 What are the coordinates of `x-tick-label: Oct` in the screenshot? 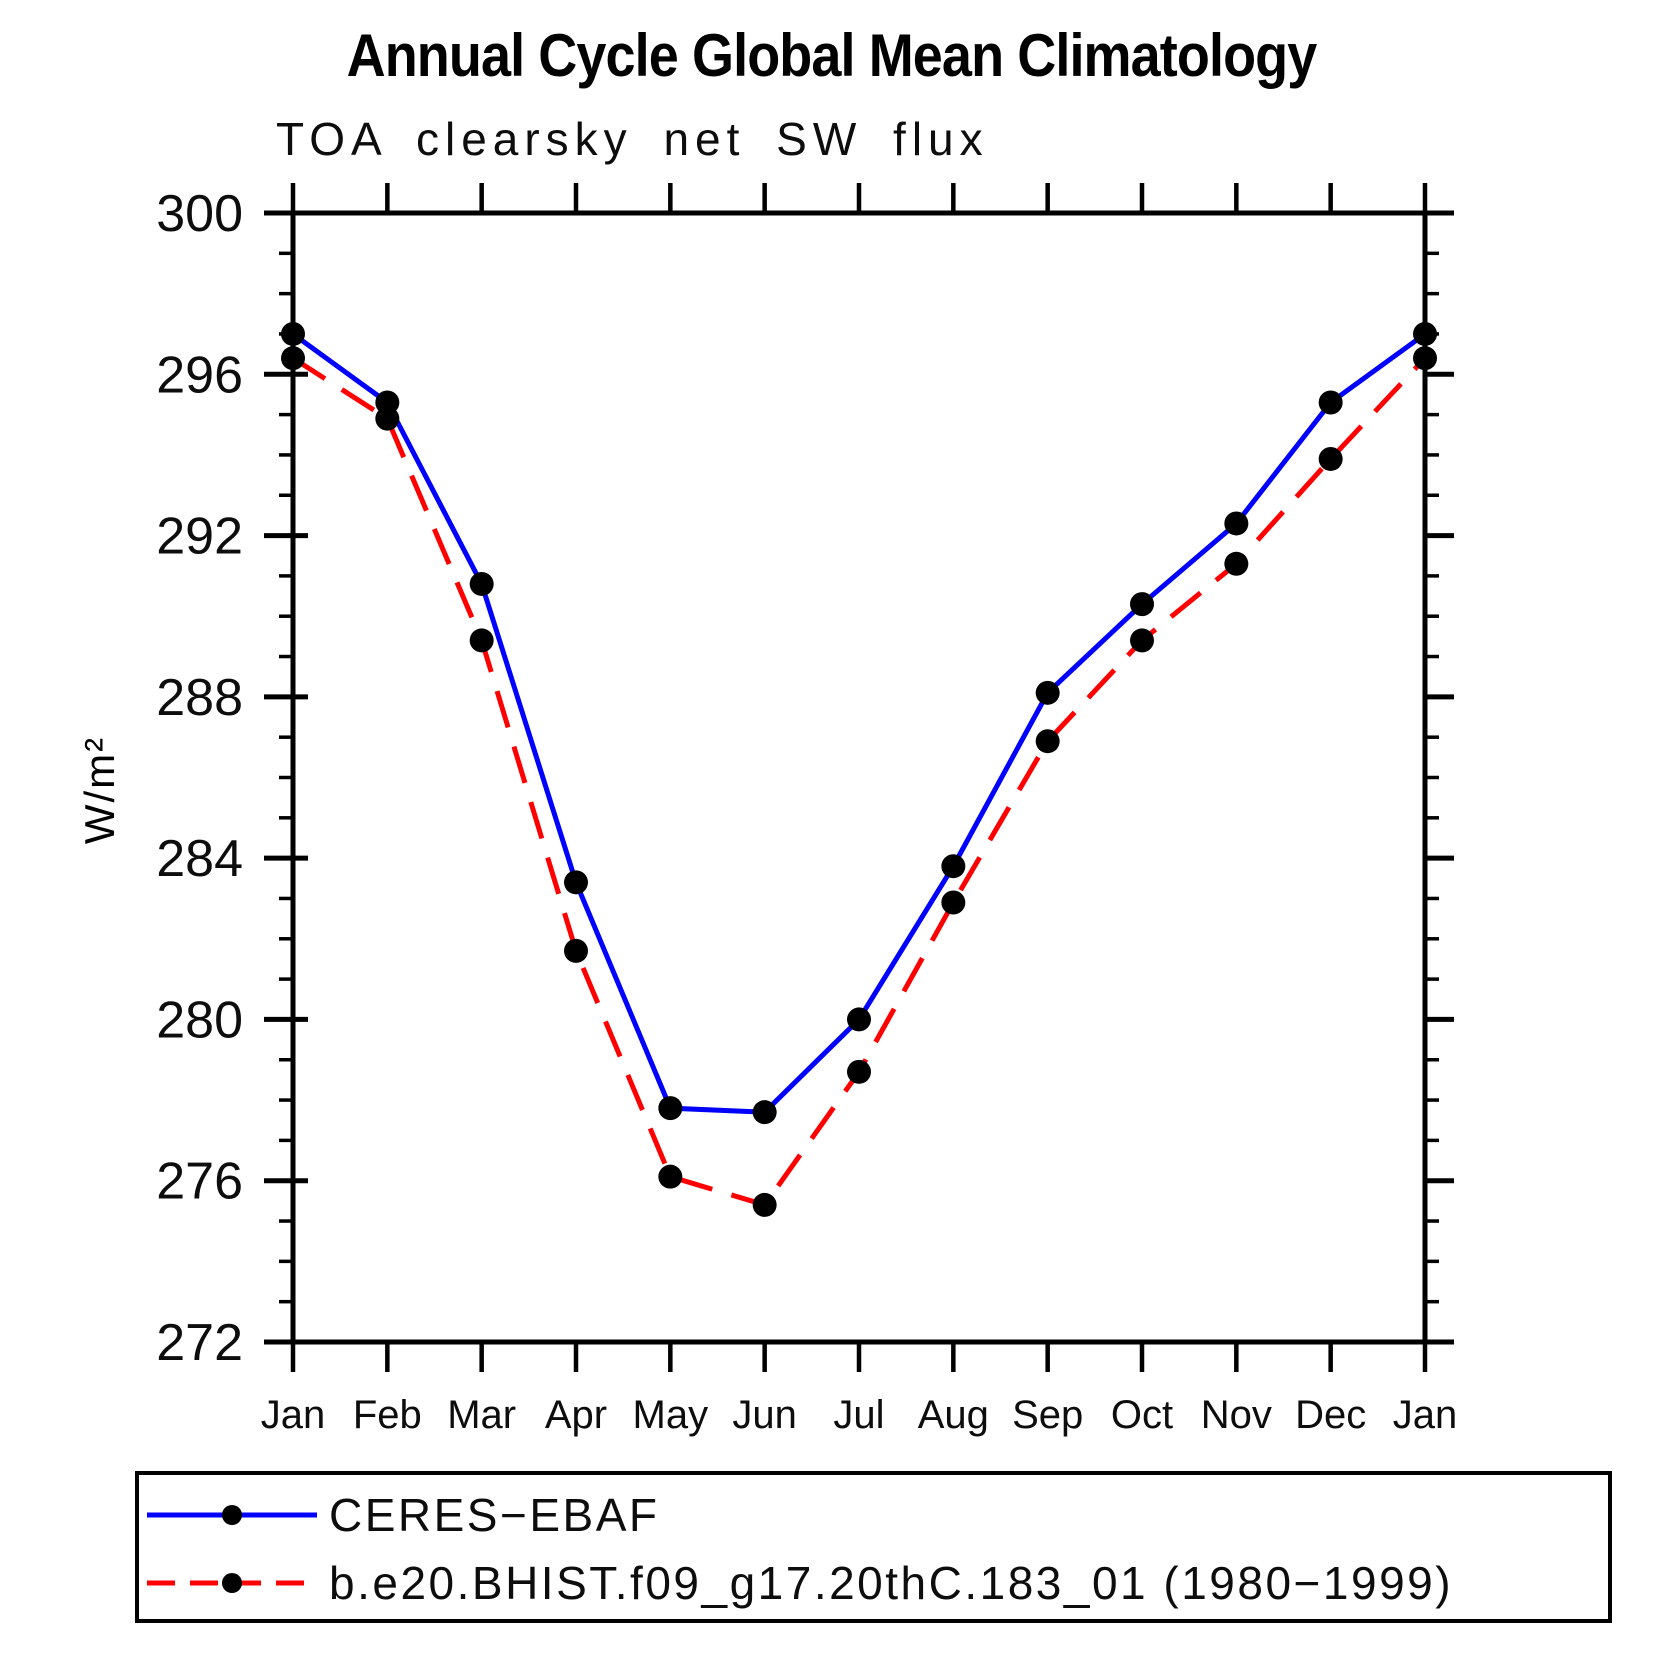 It's located at (1142, 1415).